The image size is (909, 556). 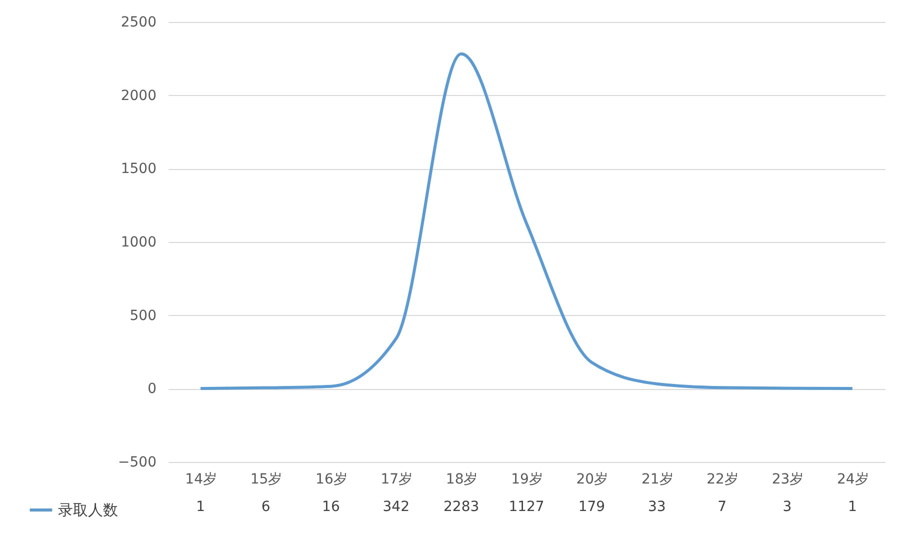 I want to click on y-tick-label: 2000, so click(x=138, y=96).